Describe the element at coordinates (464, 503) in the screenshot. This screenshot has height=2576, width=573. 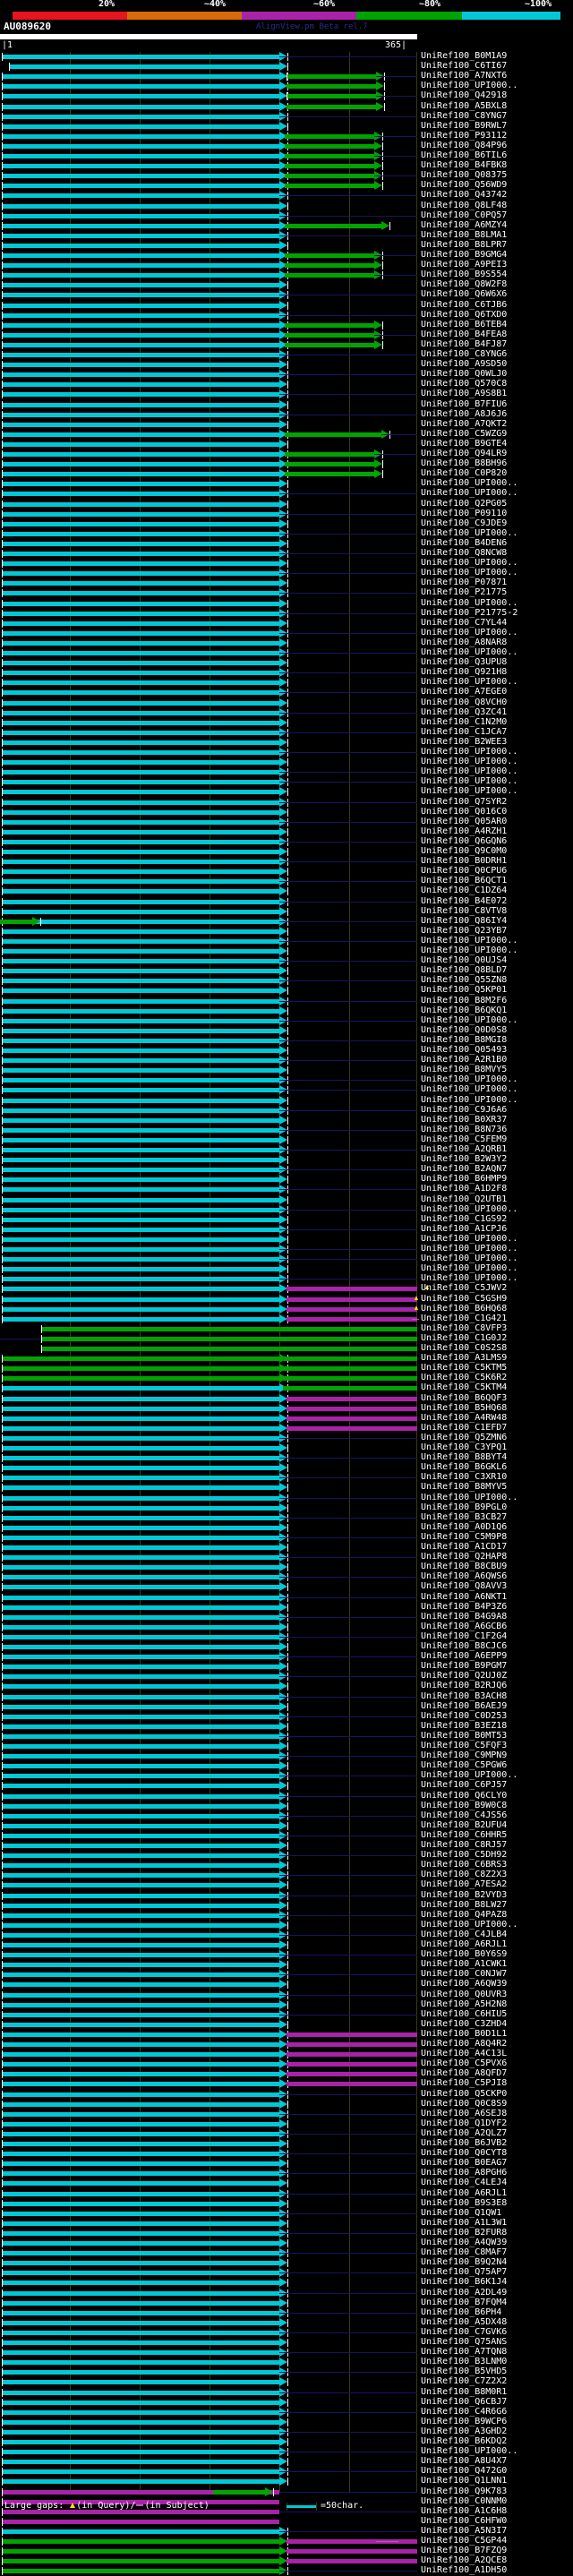
I see `hit-label: UniRef100_Q2PG05` at that location.